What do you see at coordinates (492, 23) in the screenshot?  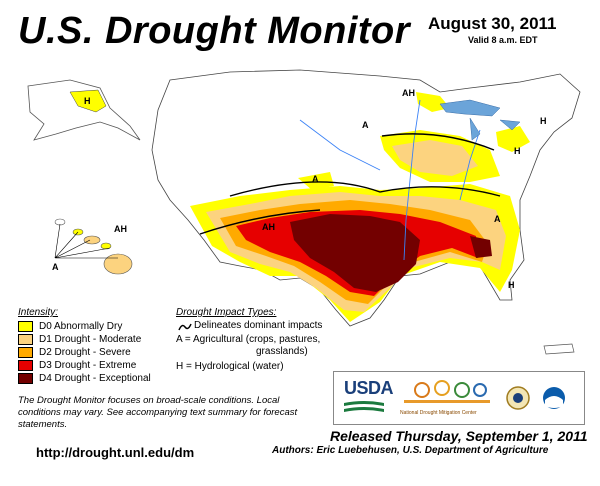 I see `map-date: August 30, 2011` at bounding box center [492, 23].